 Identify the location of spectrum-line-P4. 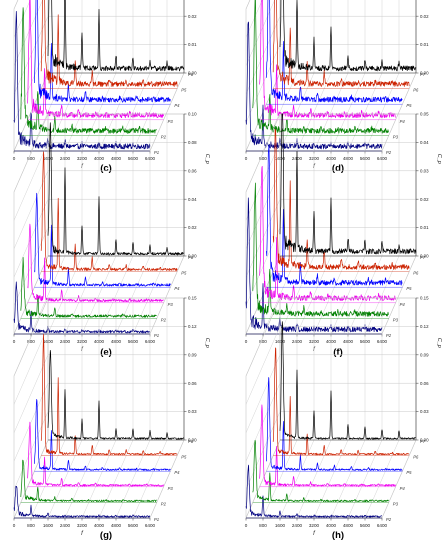
(102, 435).